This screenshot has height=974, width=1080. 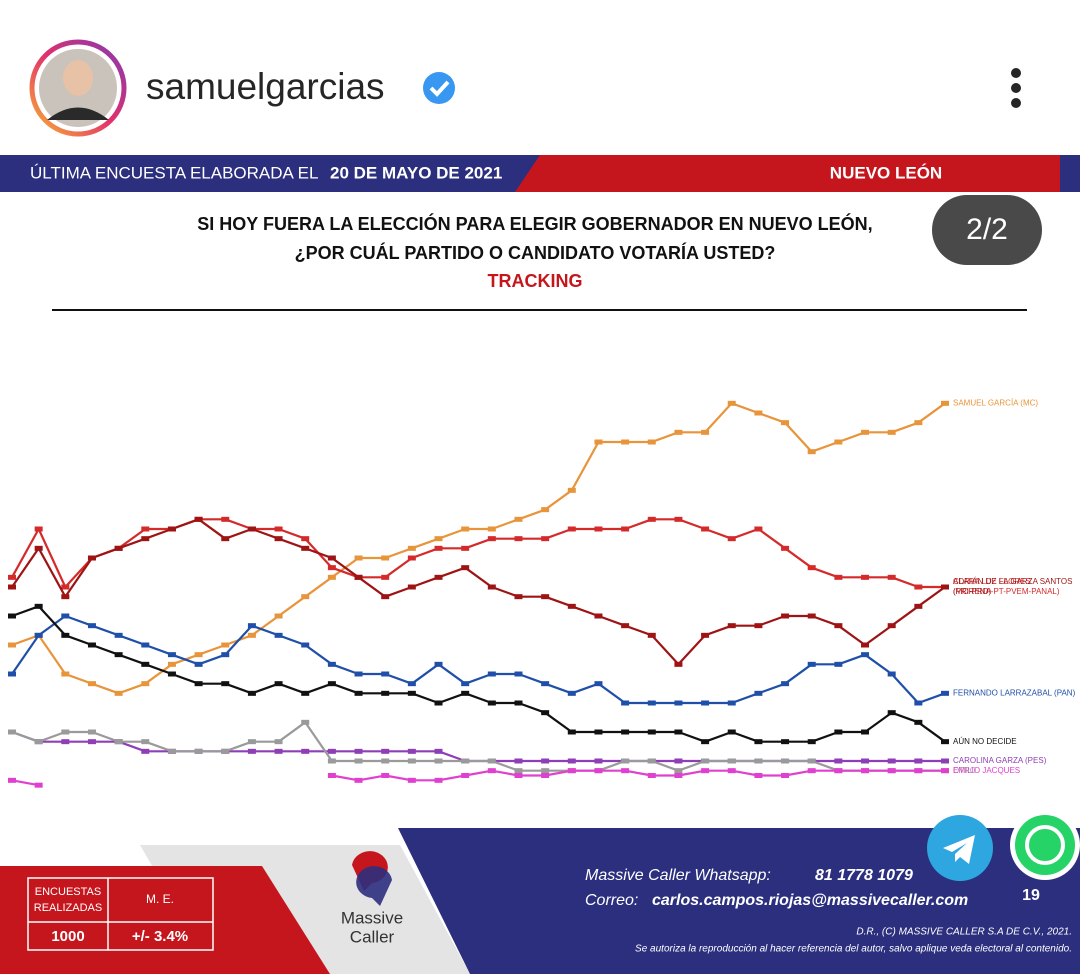 What do you see at coordinates (265, 86) in the screenshot?
I see `username: samuelgarcias` at bounding box center [265, 86].